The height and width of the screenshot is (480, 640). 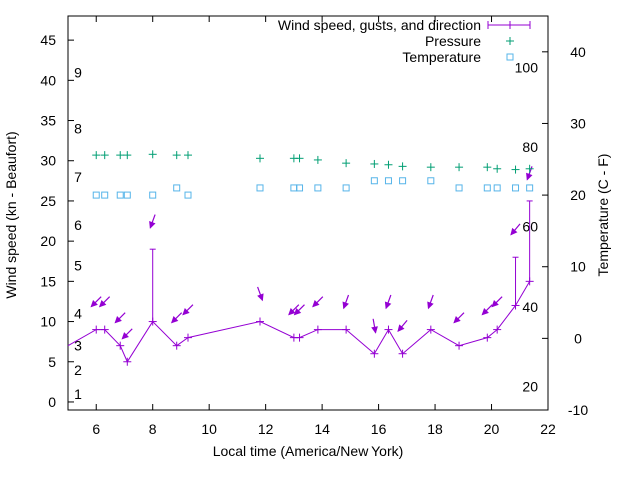 What do you see at coordinates (78, 370) in the screenshot?
I see `beaufort-label: 2` at bounding box center [78, 370].